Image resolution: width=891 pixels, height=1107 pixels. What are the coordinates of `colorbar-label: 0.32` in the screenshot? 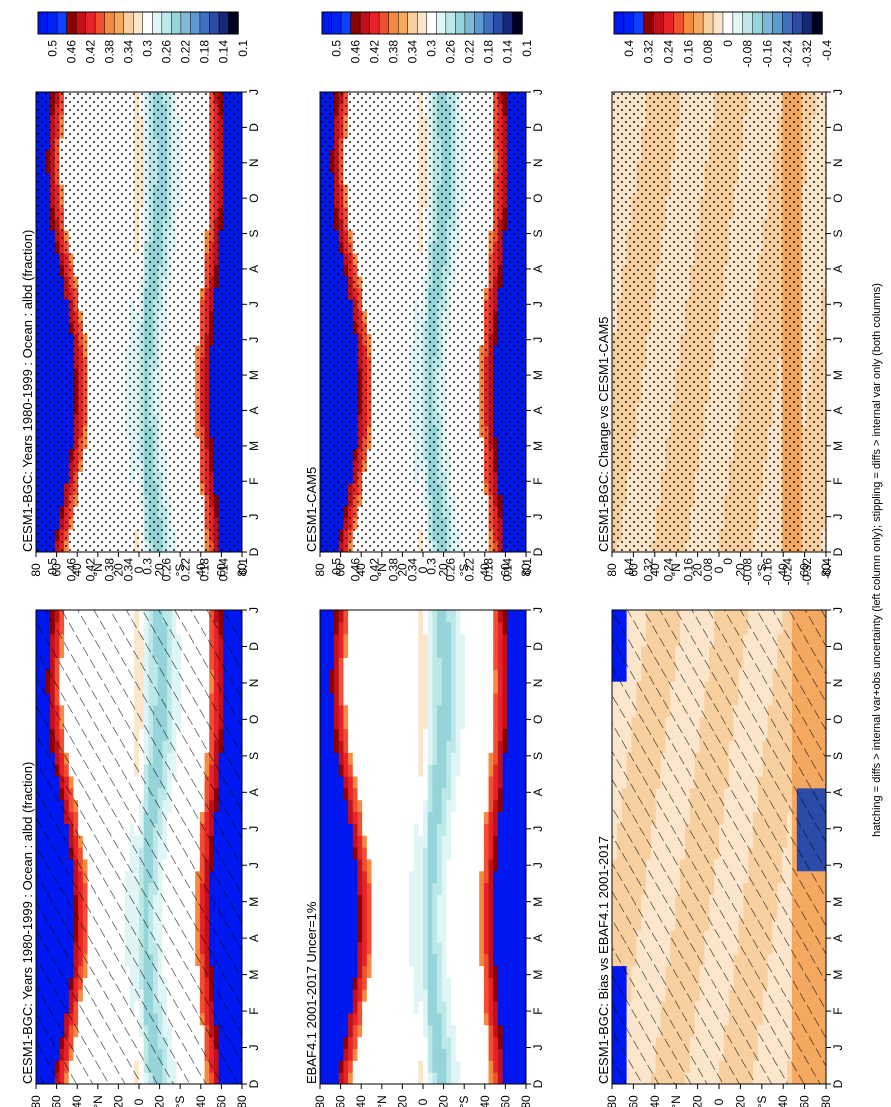 It's located at (649, 570).